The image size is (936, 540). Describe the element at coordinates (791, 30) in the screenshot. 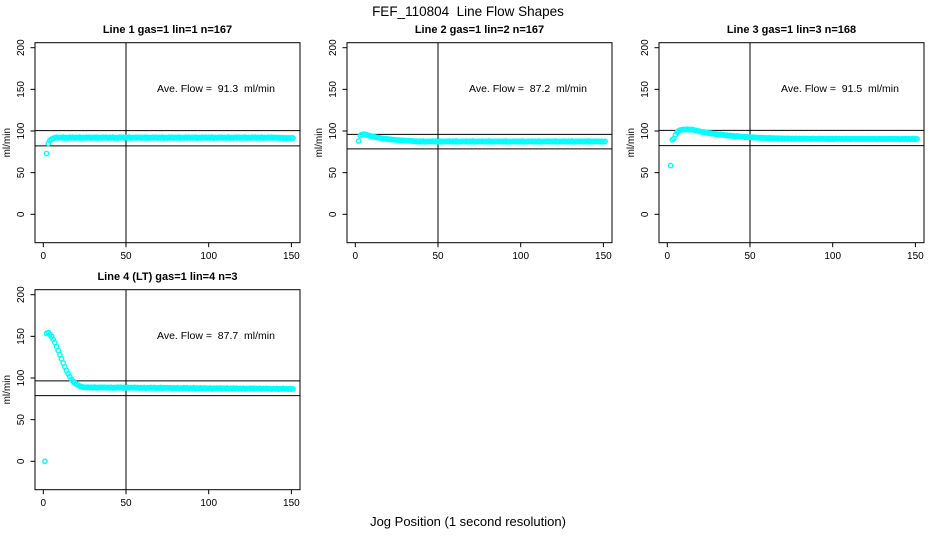

I see `panel-title: Line 3 gas=1 lin=3 n=168` at that location.